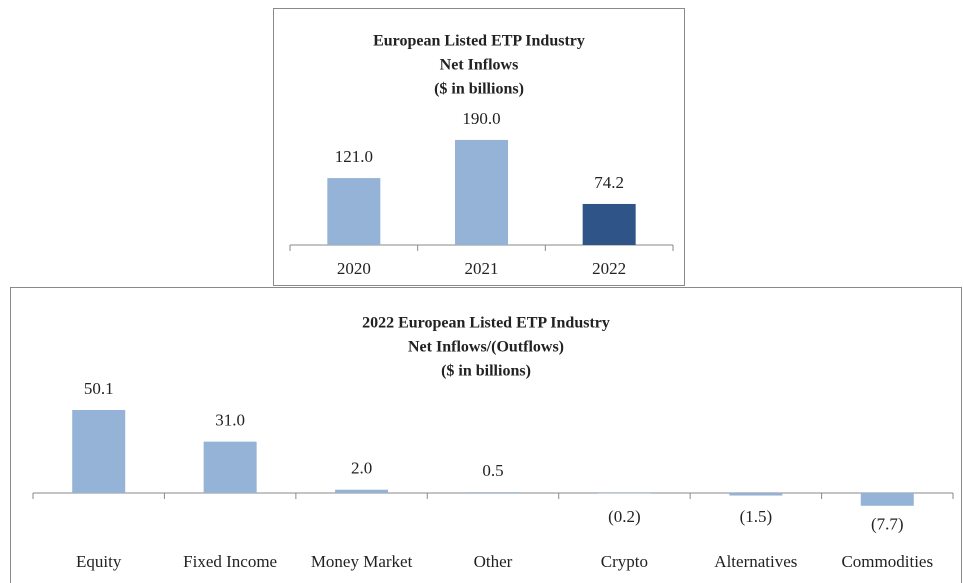 This screenshot has width=964, height=583. I want to click on value-label: 74.2, so click(609, 182).